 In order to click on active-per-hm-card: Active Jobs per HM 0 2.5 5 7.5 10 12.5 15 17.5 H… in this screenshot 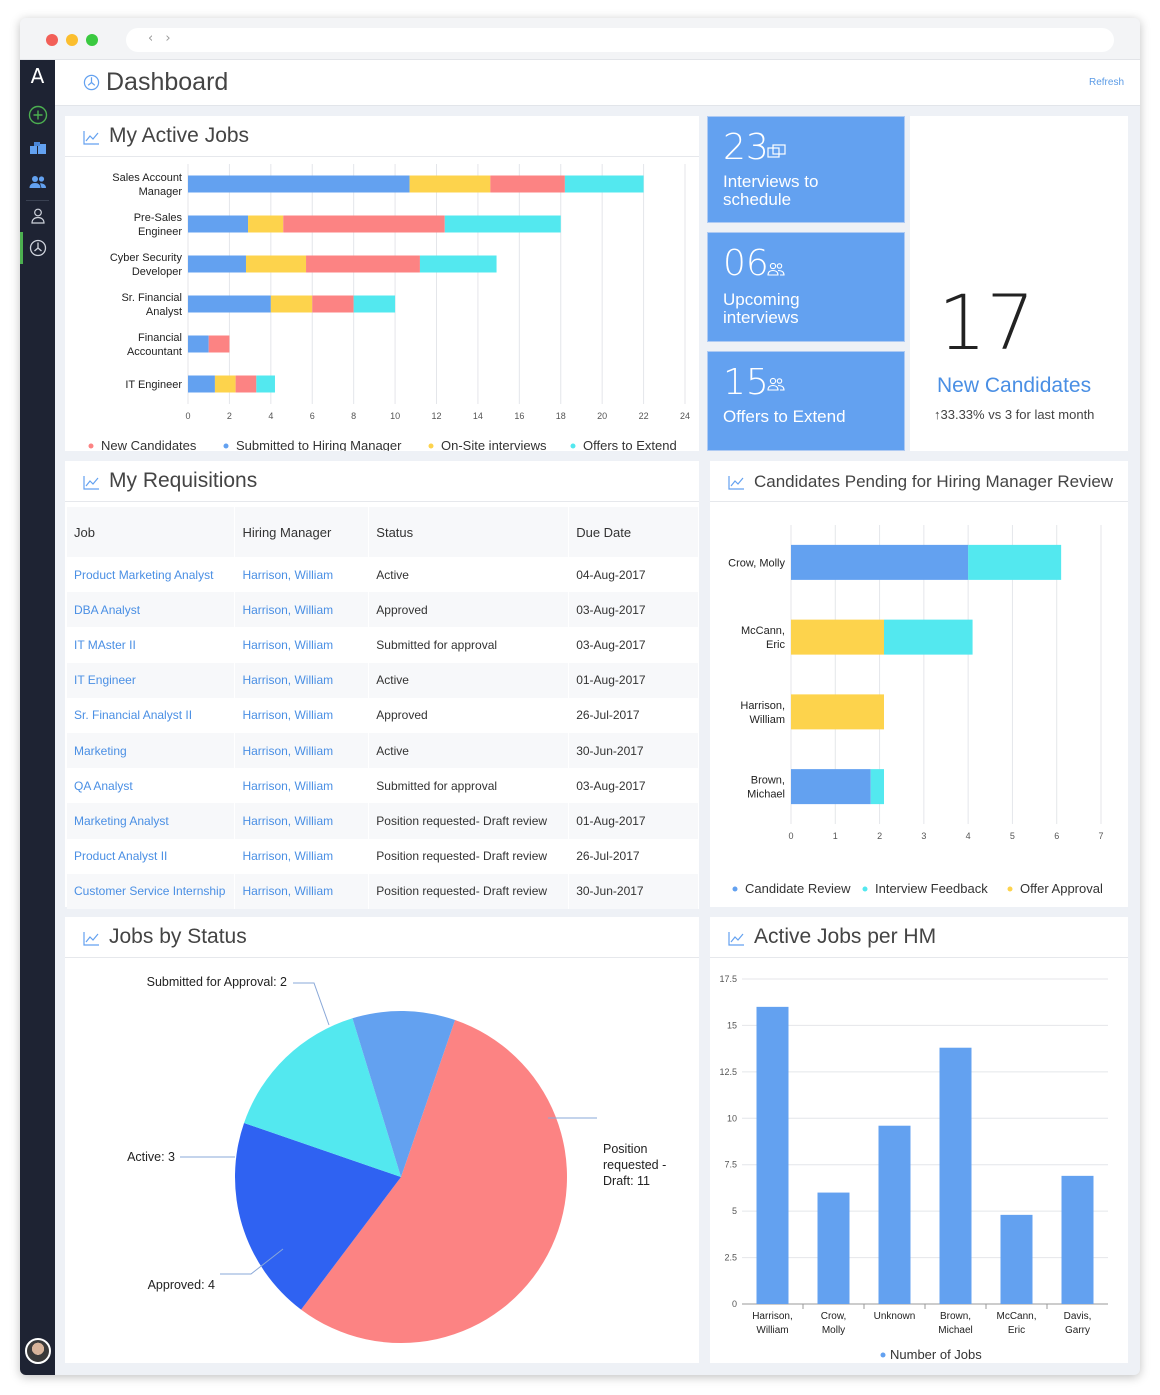, I will do `click(919, 1140)`.